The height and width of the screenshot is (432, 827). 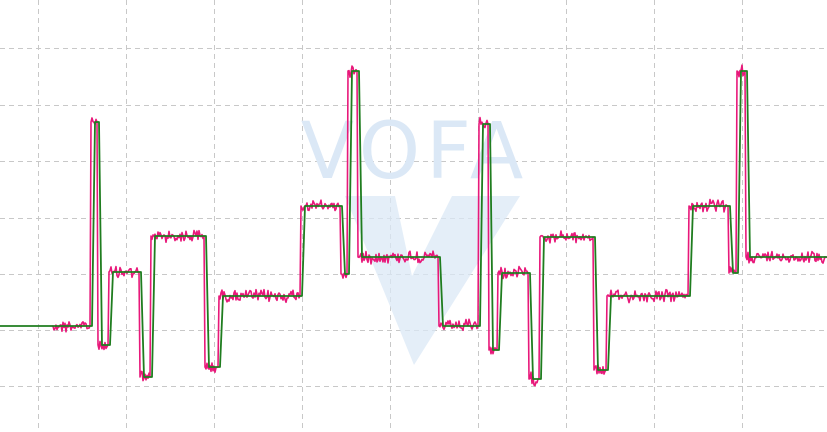 I want to click on watermark-logo-icon, so click(x=432, y=280).